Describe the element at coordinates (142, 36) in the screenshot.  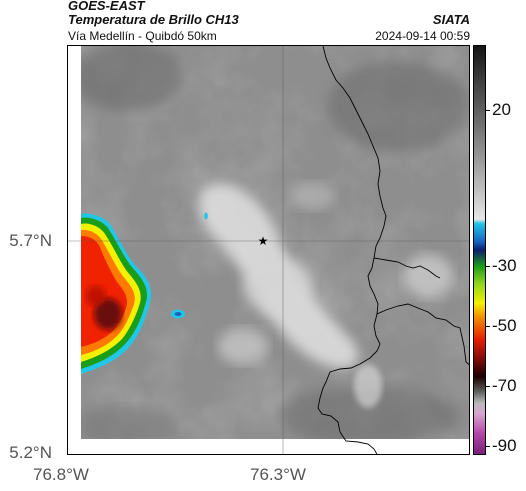
I see `region-label: Vía Medellín - Quibdó 50km` at that location.